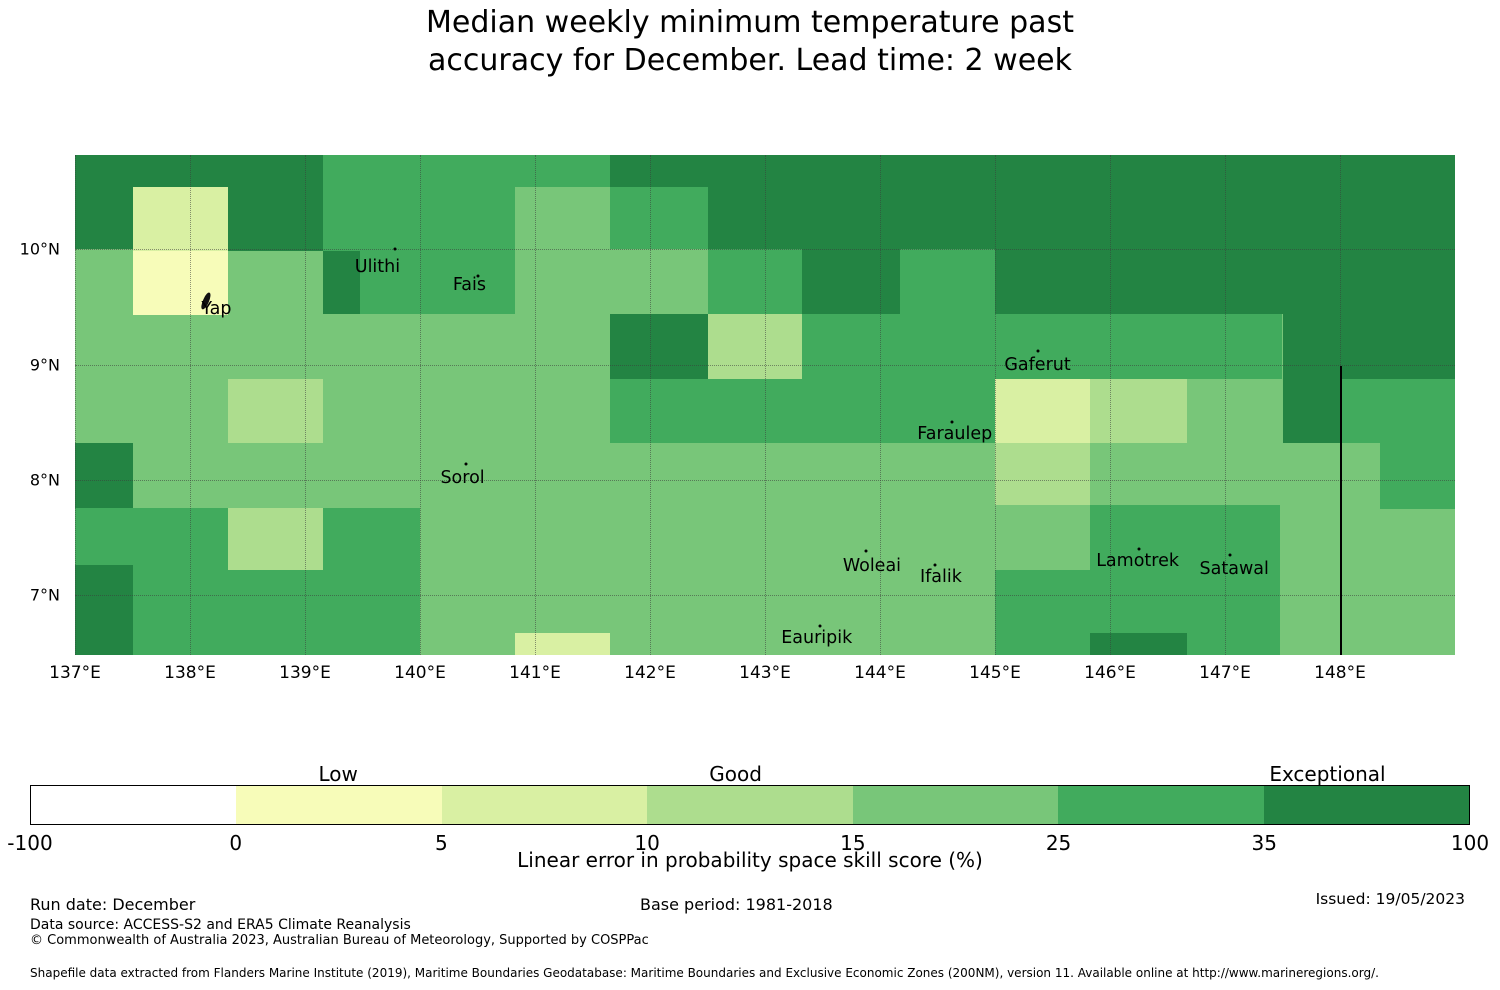  I want to click on x-tick-label: 144°E, so click(880, 673).